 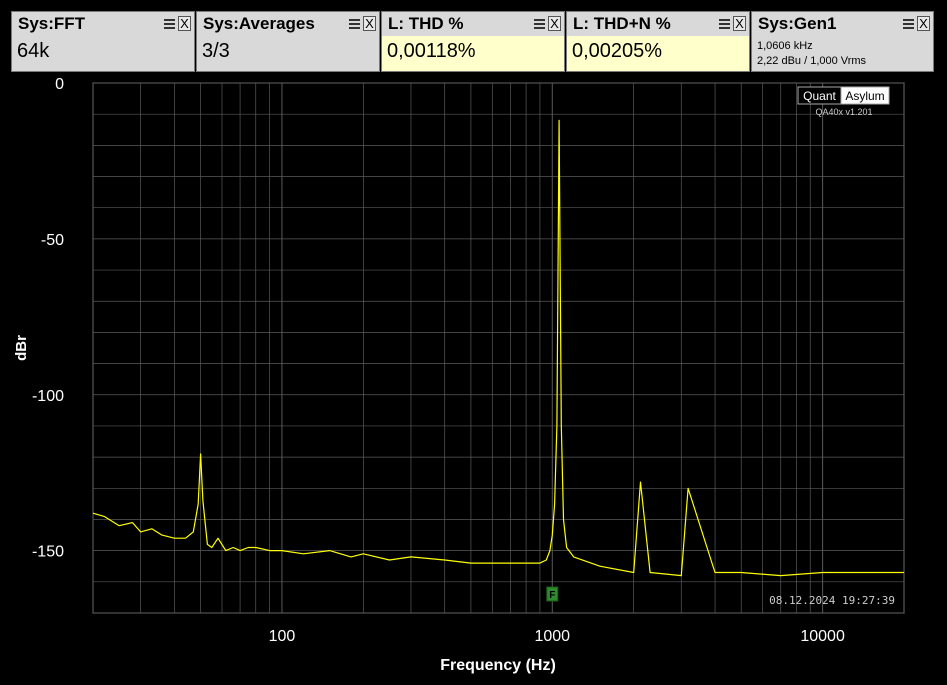 I want to click on fft-panel: Sys:FFT X 64k, so click(x=103, y=41).